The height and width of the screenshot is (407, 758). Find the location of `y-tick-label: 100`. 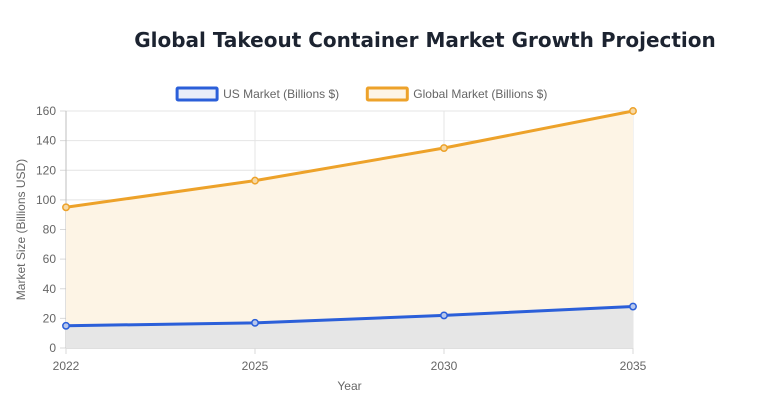

y-tick-label: 100 is located at coordinates (46, 200).